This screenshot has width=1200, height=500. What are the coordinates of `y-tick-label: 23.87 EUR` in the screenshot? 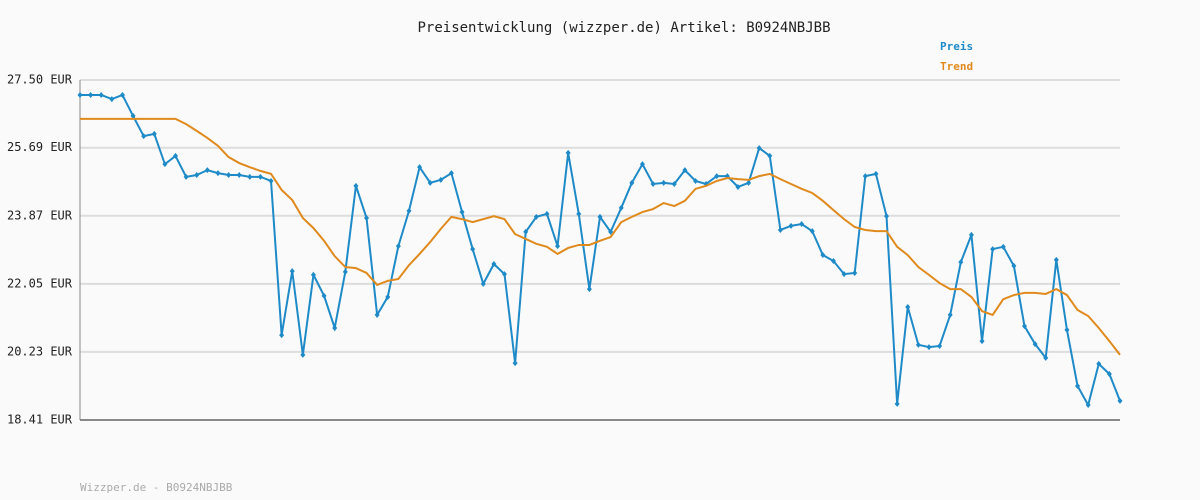 It's located at (40, 215).